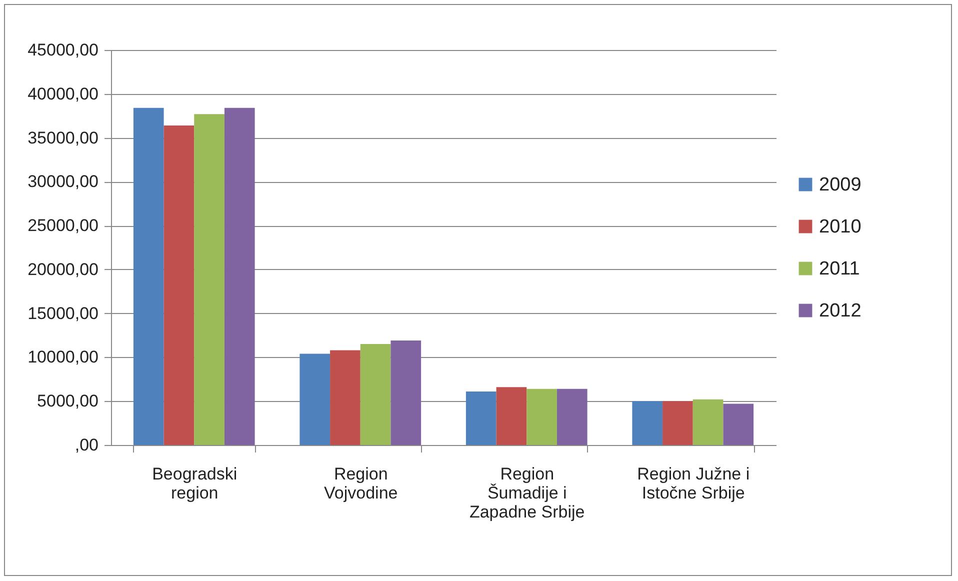  I want to click on y-tick-label: ,00, so click(86, 445).